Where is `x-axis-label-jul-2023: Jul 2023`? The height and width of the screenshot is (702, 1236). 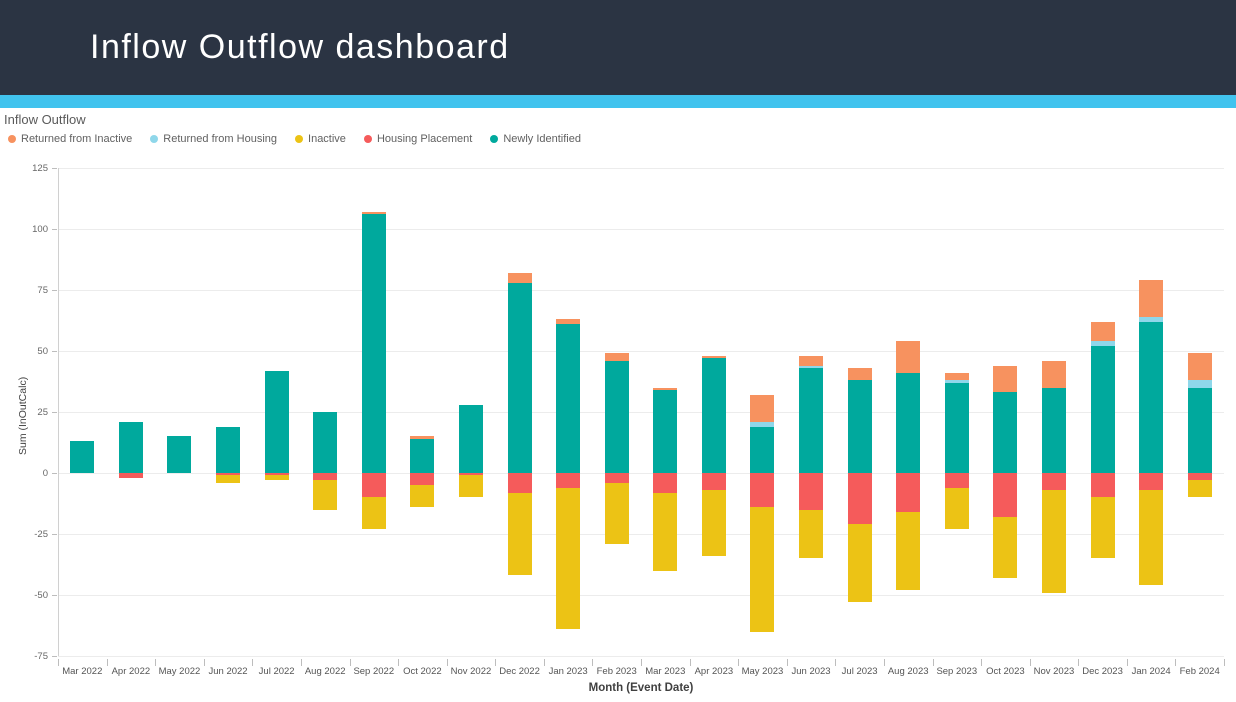
x-axis-label-jul-2023: Jul 2023 is located at coordinates (859, 671).